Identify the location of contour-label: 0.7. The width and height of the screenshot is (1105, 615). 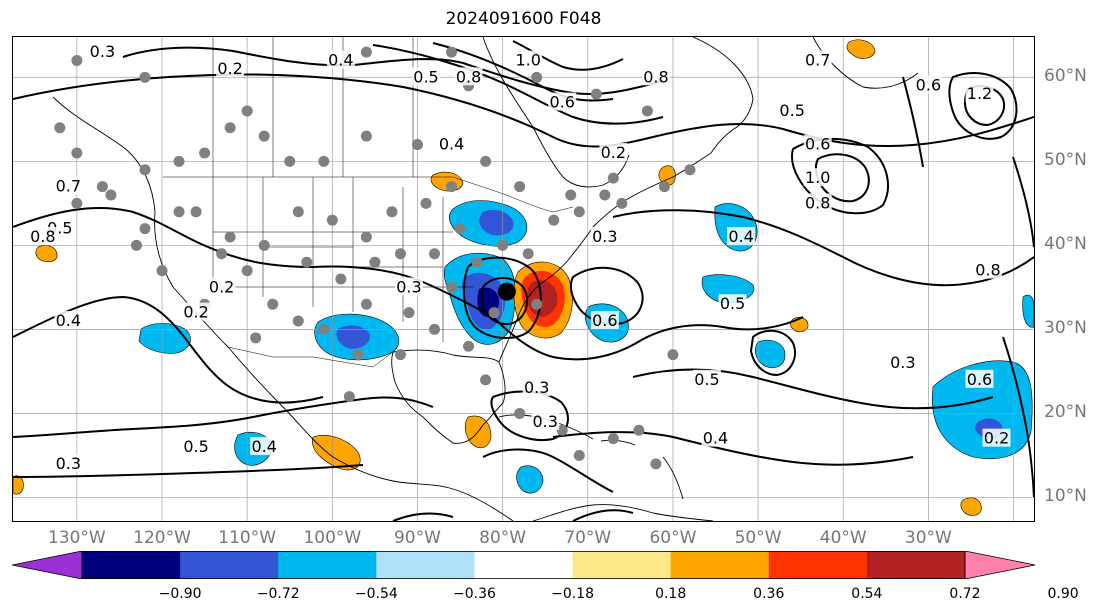
(817, 60).